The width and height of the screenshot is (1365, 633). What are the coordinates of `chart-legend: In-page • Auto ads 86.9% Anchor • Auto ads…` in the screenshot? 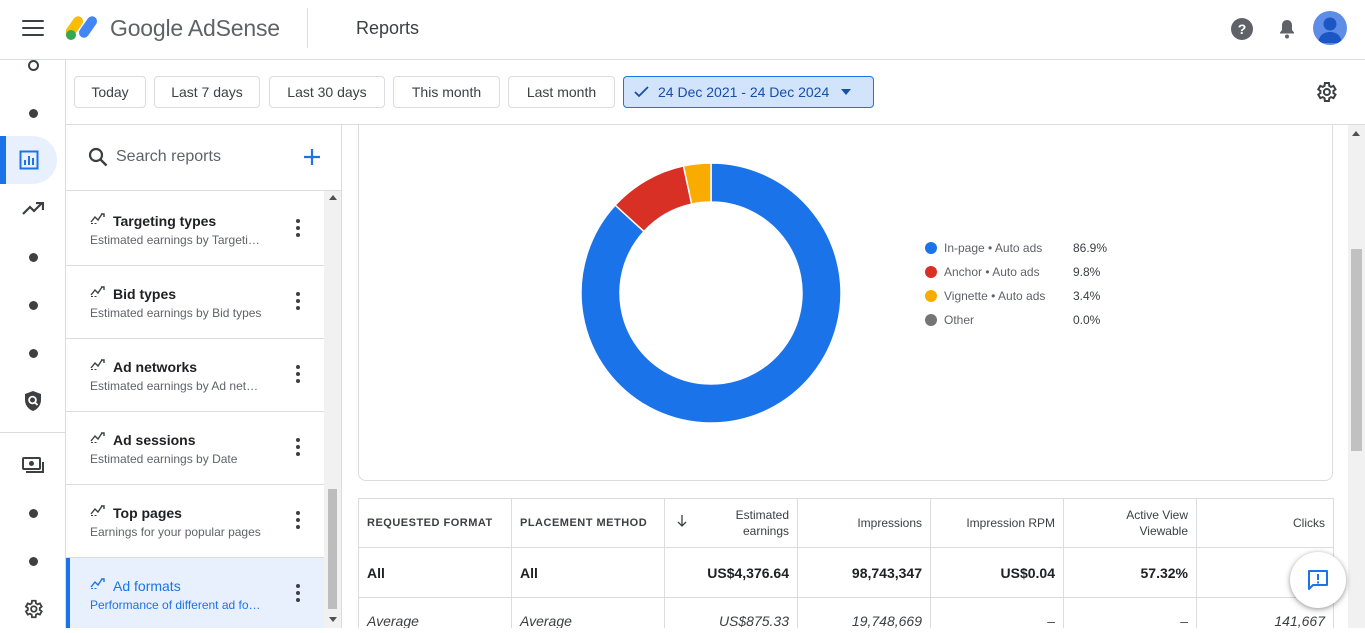 It's located at (1025, 284).